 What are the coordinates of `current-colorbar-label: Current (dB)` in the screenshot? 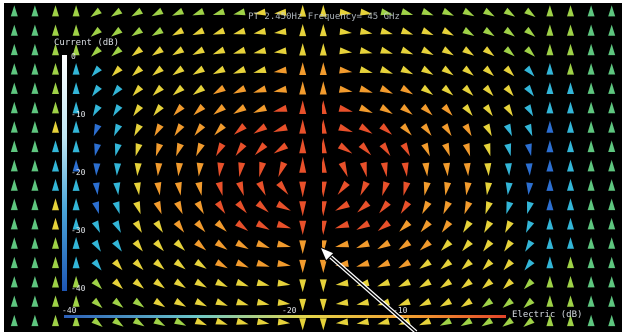 It's located at (86, 43).